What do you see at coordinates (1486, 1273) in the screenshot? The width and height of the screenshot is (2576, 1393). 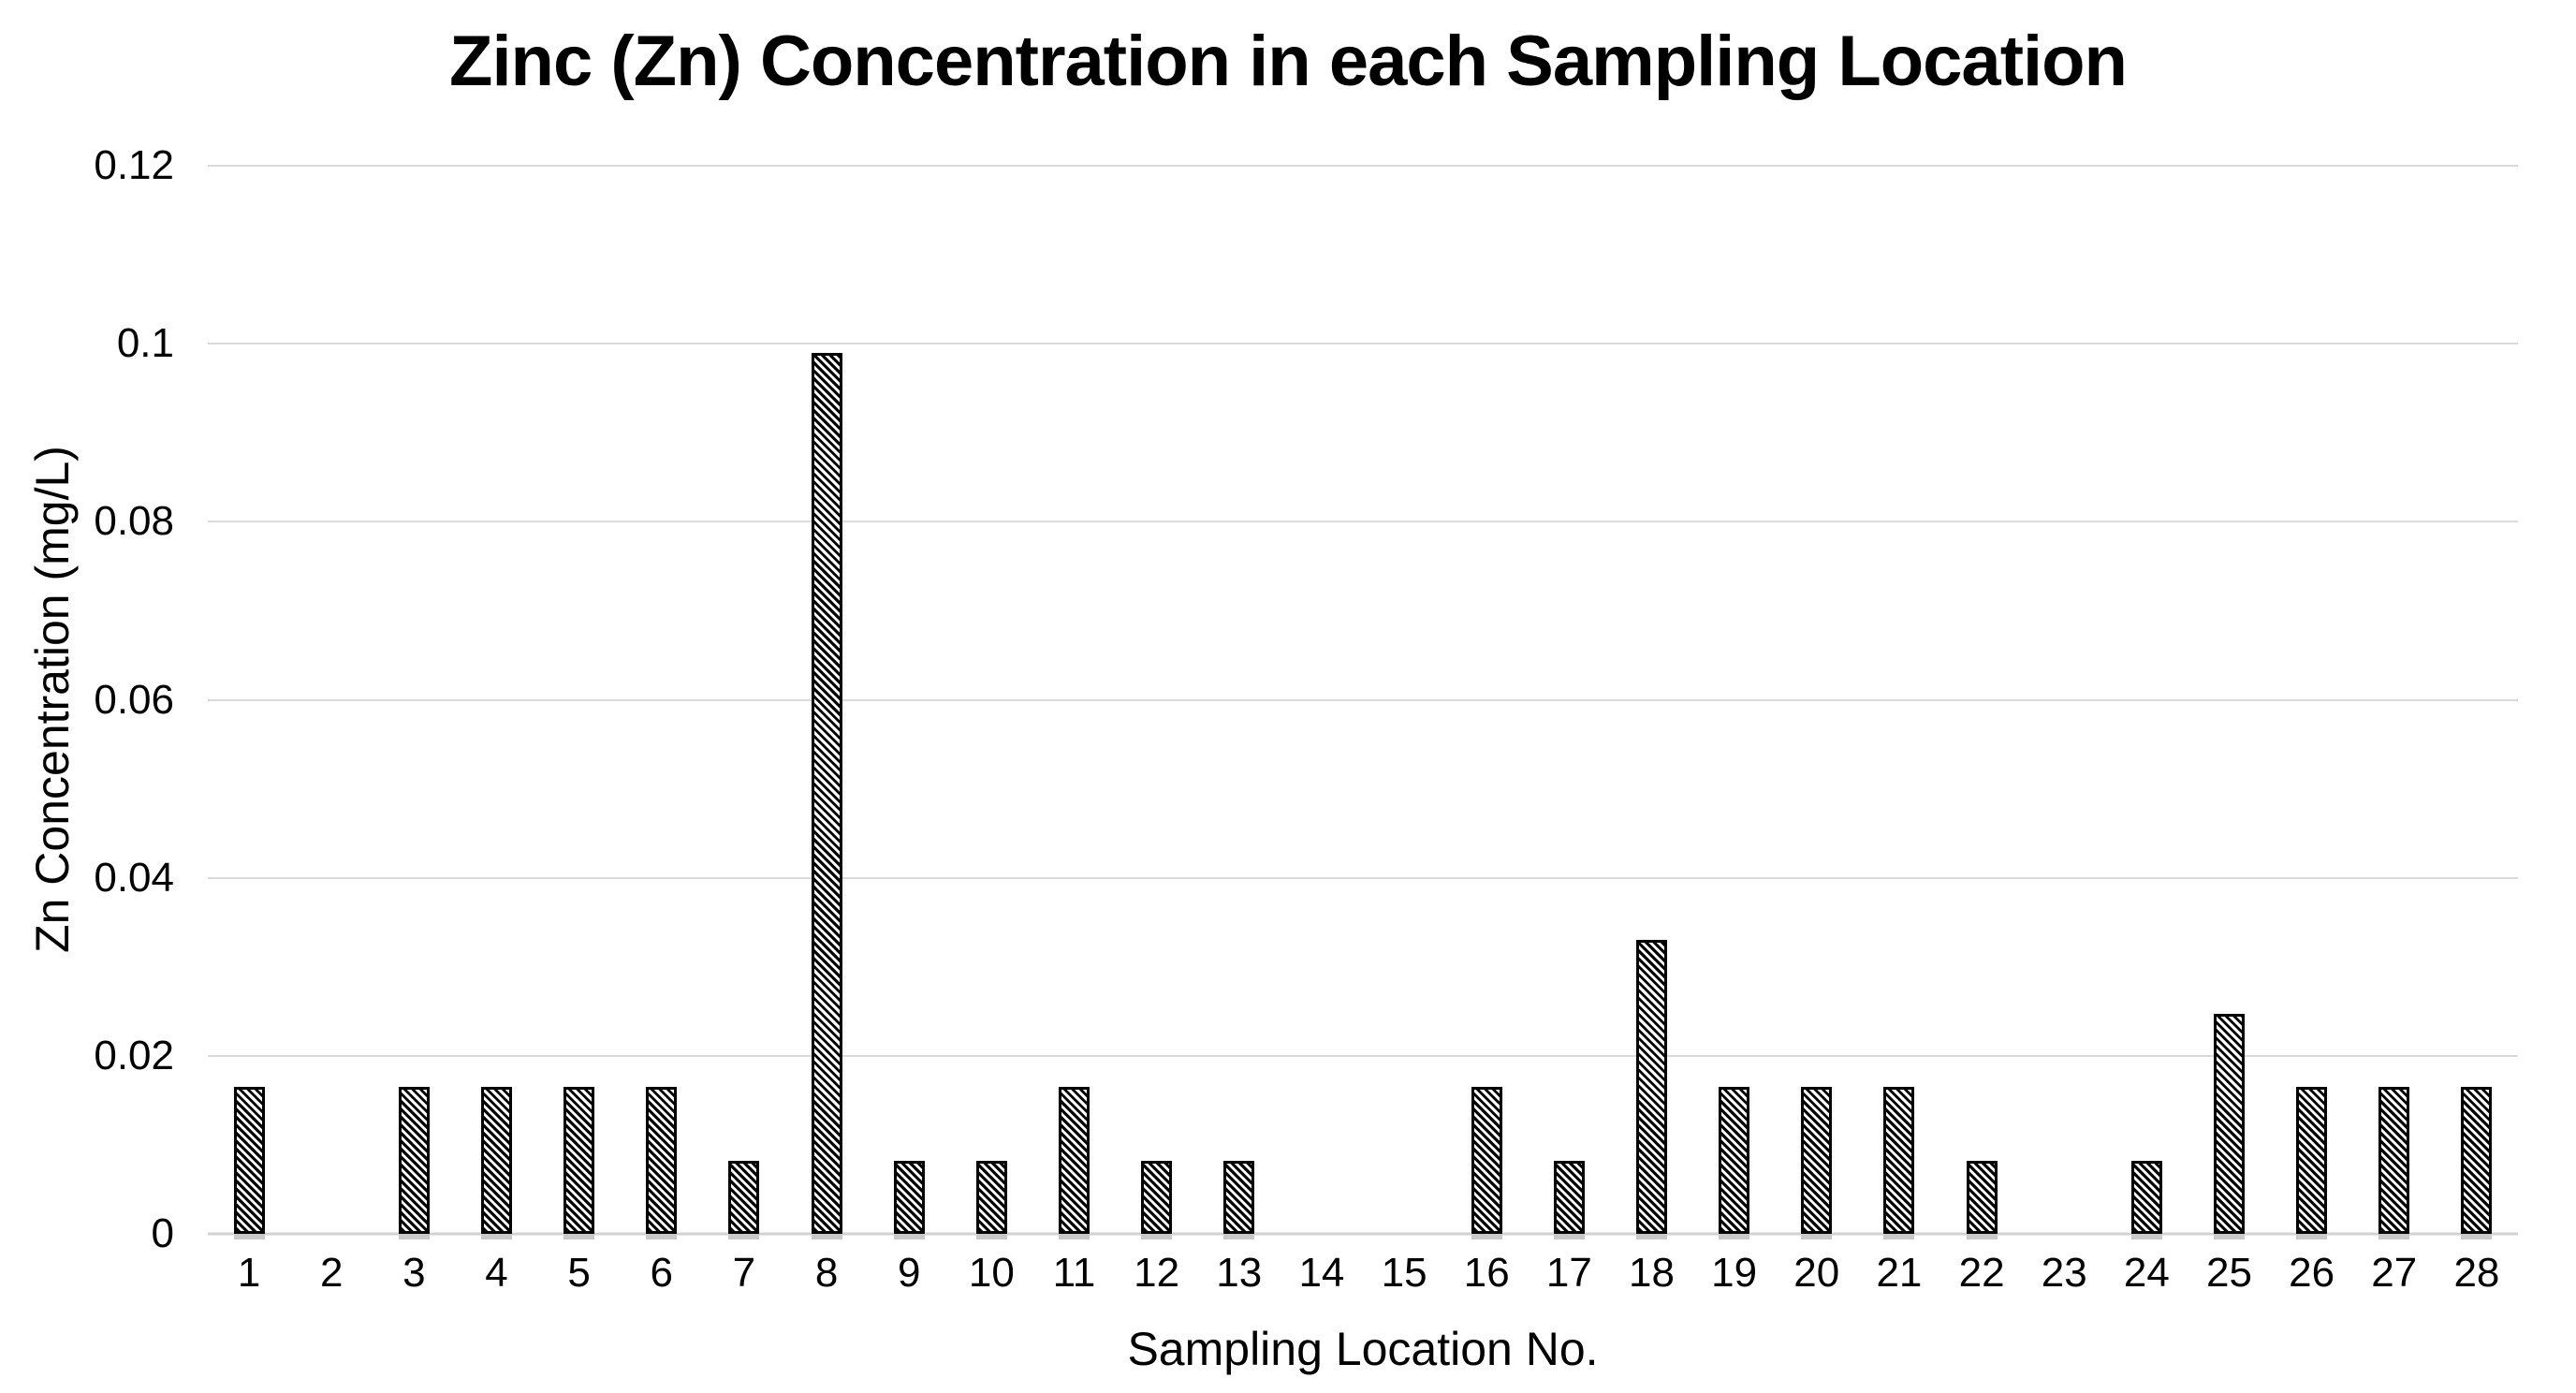 I see `x-tick-label: 16` at bounding box center [1486, 1273].